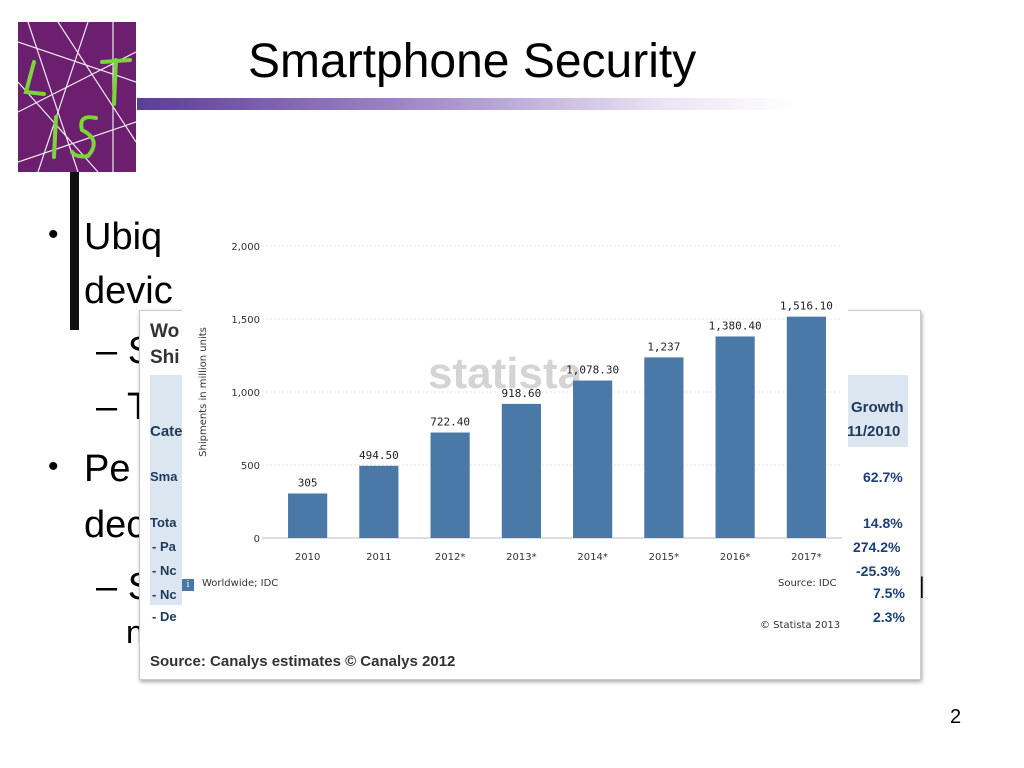  I want to click on table-title-line-2: Shi, so click(165, 357).